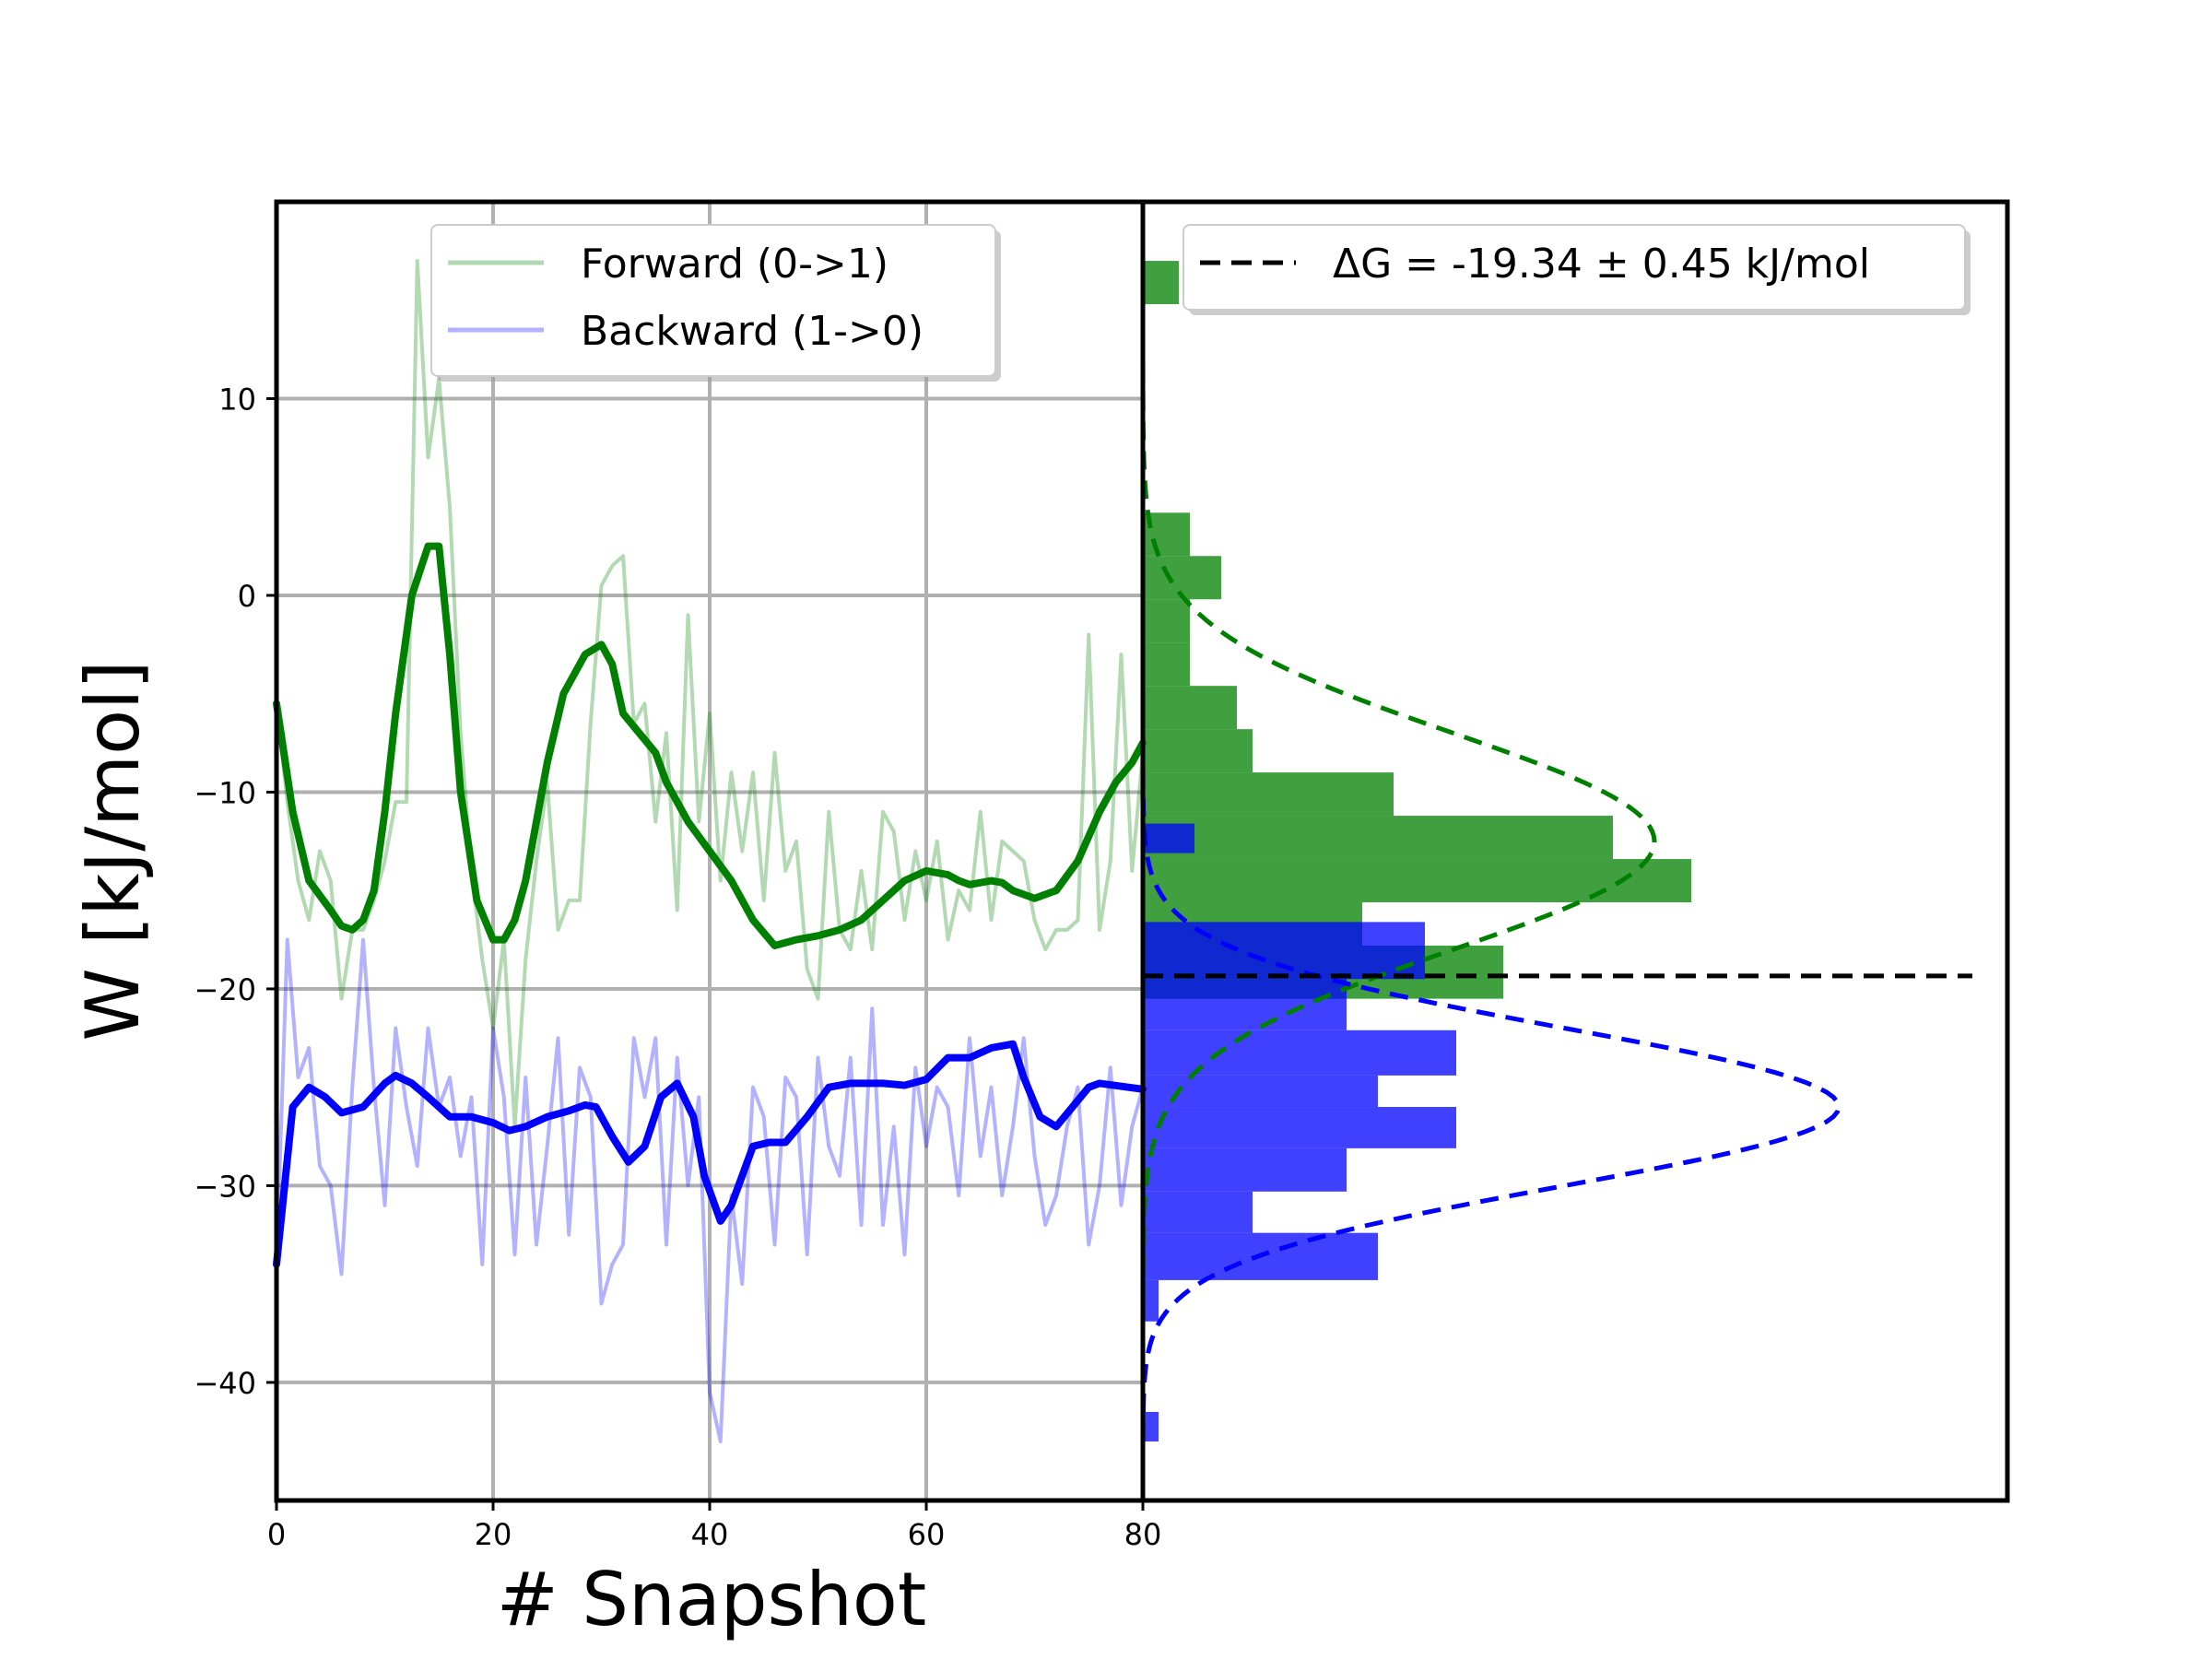 The width and height of the screenshot is (2212, 1659). I want to click on right-legend-box, so click(1574, 267).